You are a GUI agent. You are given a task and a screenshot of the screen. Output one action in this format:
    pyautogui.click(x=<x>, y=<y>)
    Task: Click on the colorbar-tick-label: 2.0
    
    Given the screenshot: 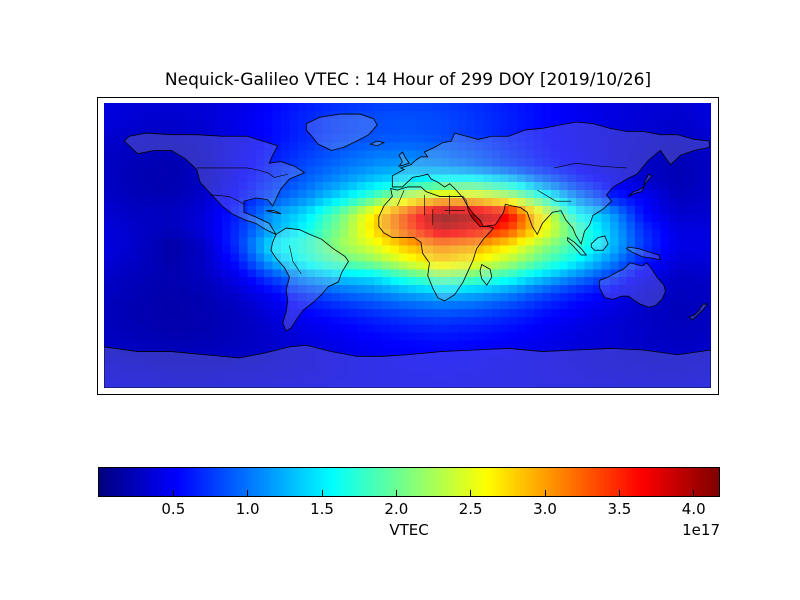 What is the action you would take?
    pyautogui.click(x=396, y=509)
    